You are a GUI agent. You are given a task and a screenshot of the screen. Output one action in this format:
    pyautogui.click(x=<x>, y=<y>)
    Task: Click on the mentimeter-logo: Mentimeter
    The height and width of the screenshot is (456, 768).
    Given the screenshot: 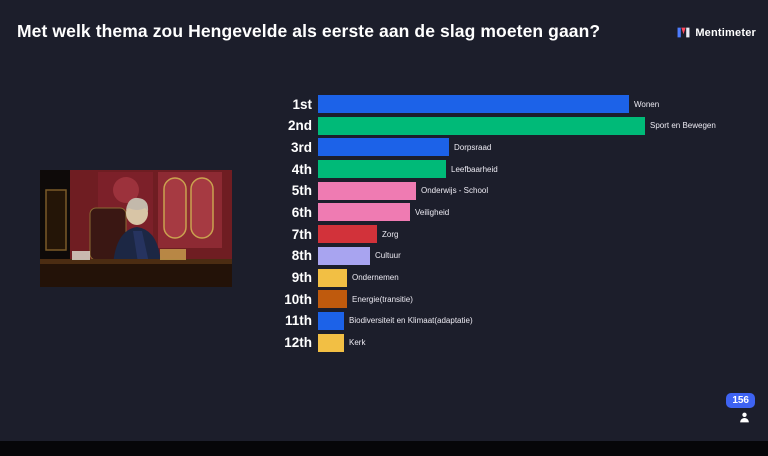 What is the action you would take?
    pyautogui.click(x=716, y=32)
    